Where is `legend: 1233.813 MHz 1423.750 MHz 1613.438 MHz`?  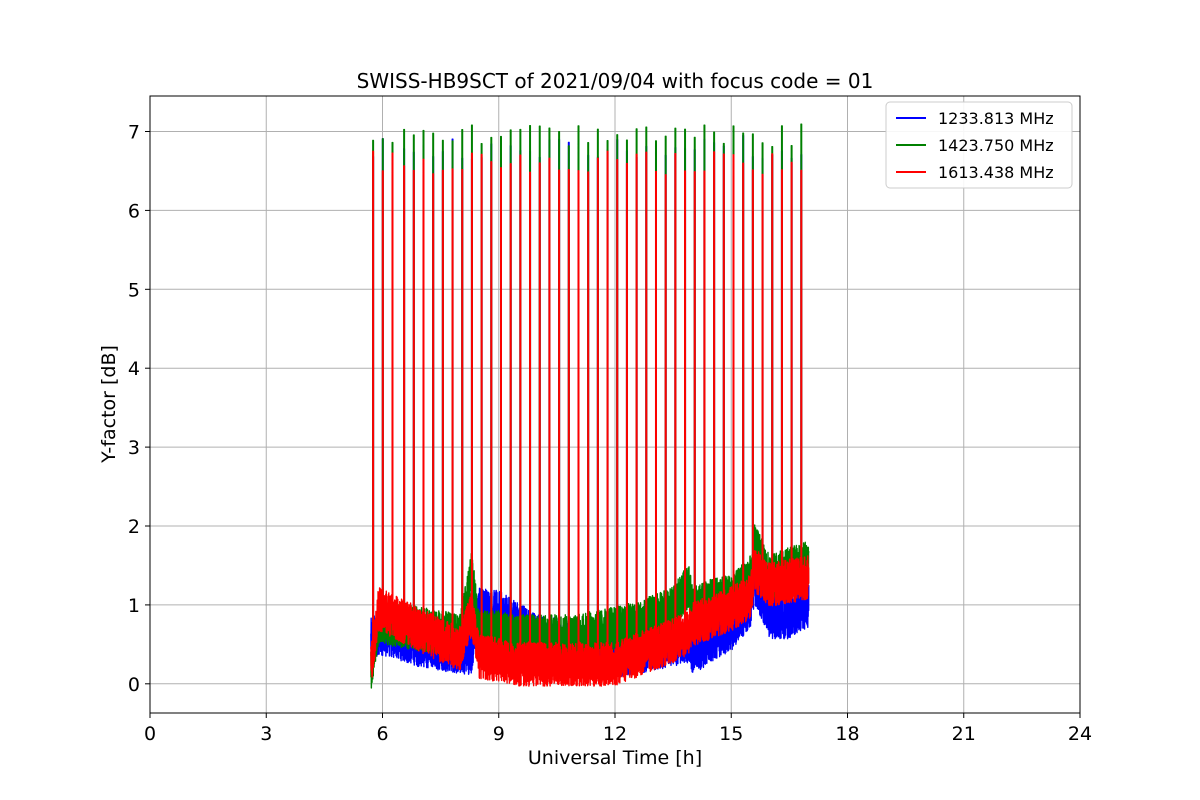 legend: 1233.813 MHz 1423.750 MHz 1613.438 MHz is located at coordinates (979, 145).